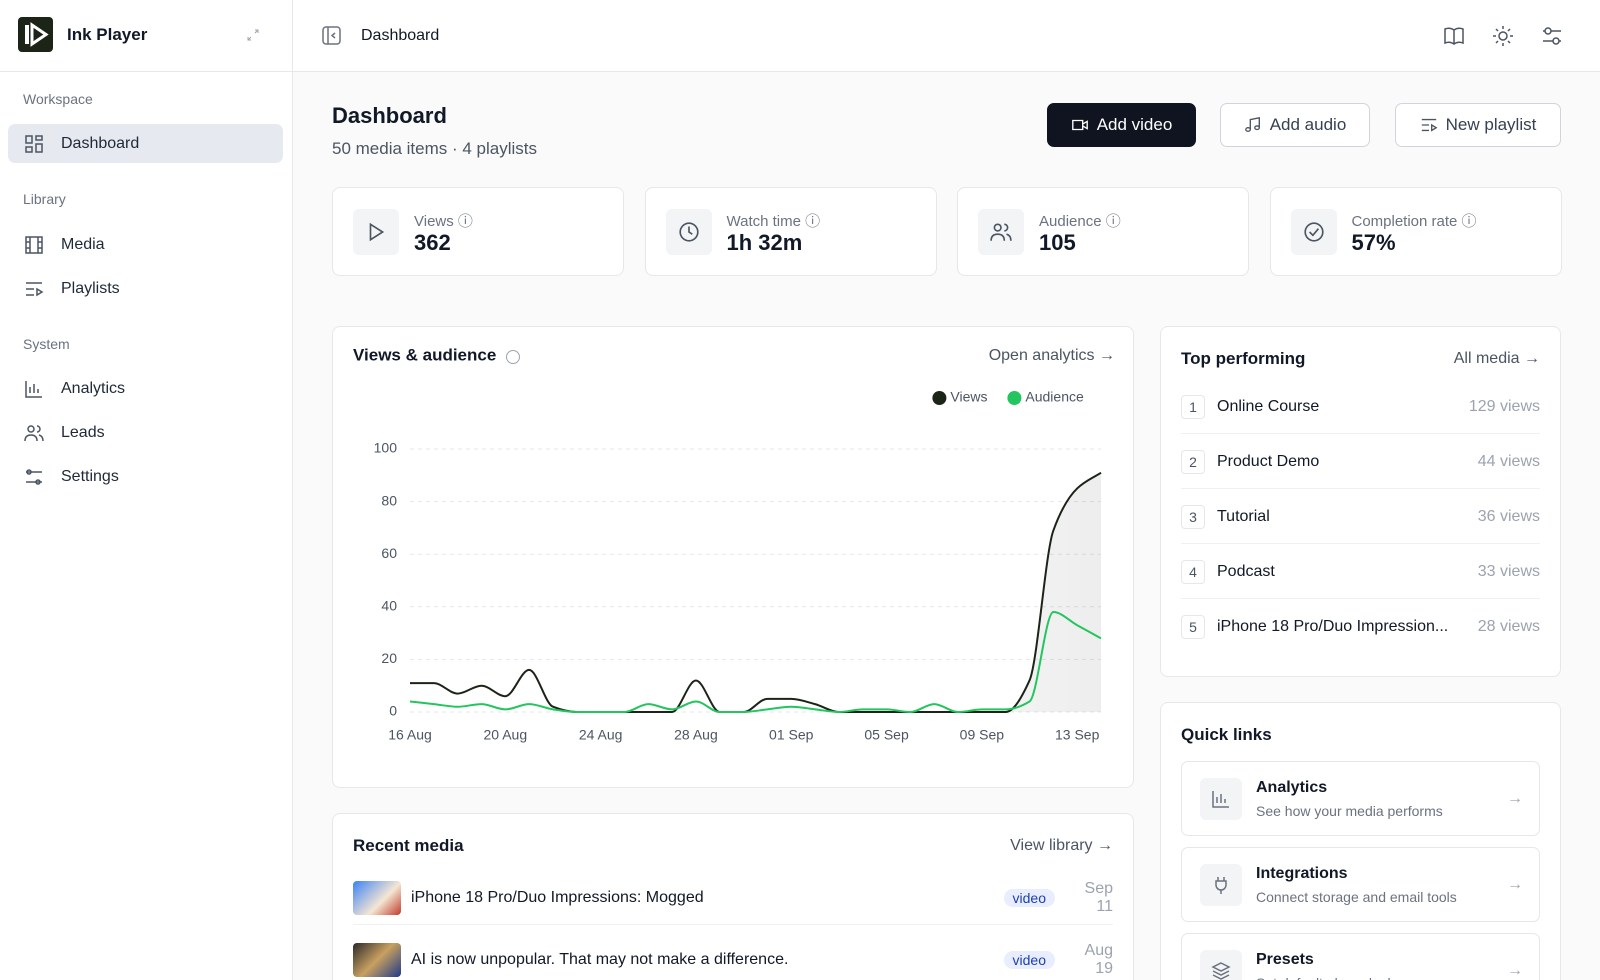 This screenshot has height=980, width=1600. Describe the element at coordinates (432, 242) in the screenshot. I see `stat-value: 362` at that location.